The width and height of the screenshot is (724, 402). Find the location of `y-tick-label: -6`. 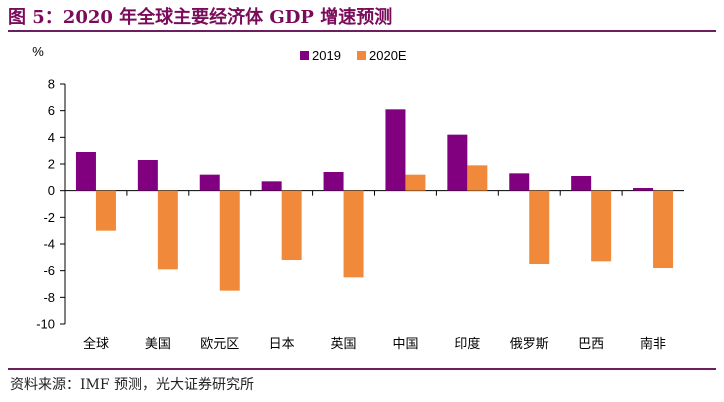

y-tick-label: -6 is located at coordinates (49, 270).